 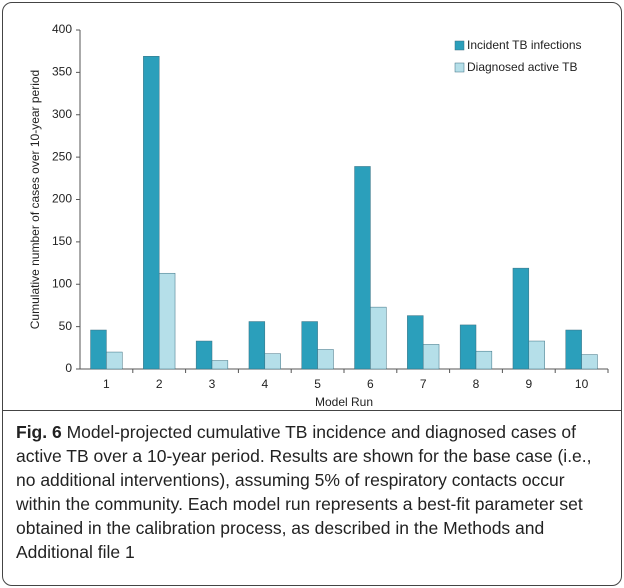 What do you see at coordinates (39, 432) in the screenshot?
I see `caption-label: Fig. 6` at bounding box center [39, 432].